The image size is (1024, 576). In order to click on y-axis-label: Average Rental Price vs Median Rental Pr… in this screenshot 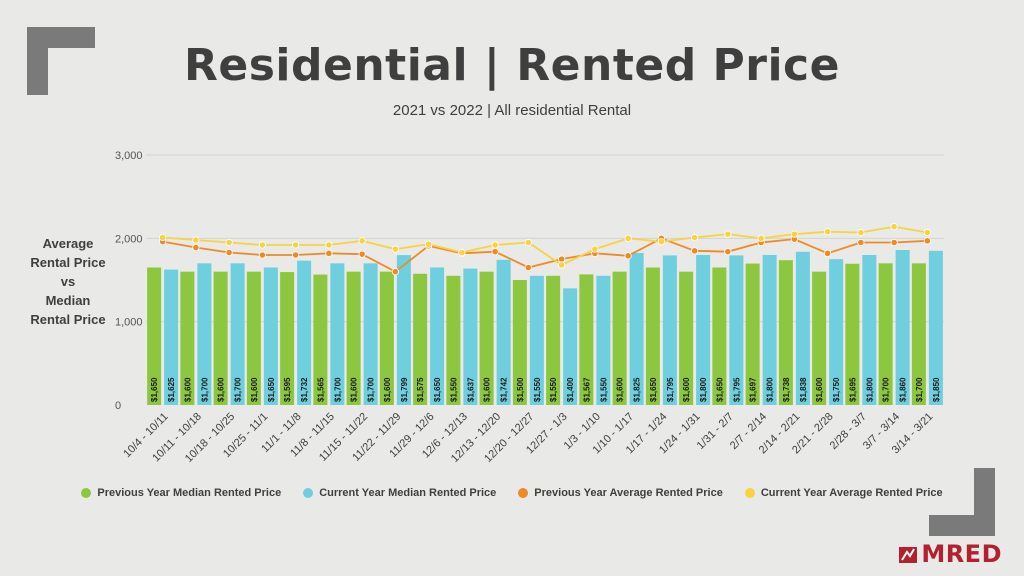, I will do `click(68, 281)`.